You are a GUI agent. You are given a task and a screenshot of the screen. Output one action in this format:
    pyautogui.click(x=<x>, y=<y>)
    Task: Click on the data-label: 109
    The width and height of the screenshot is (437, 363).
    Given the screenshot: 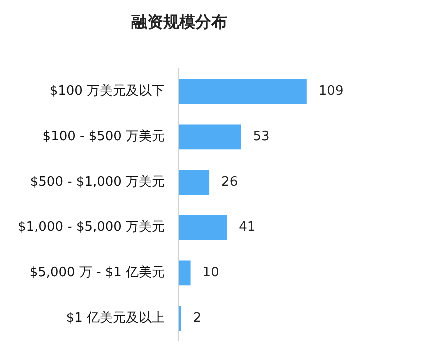 What is the action you would take?
    pyautogui.click(x=331, y=92)
    